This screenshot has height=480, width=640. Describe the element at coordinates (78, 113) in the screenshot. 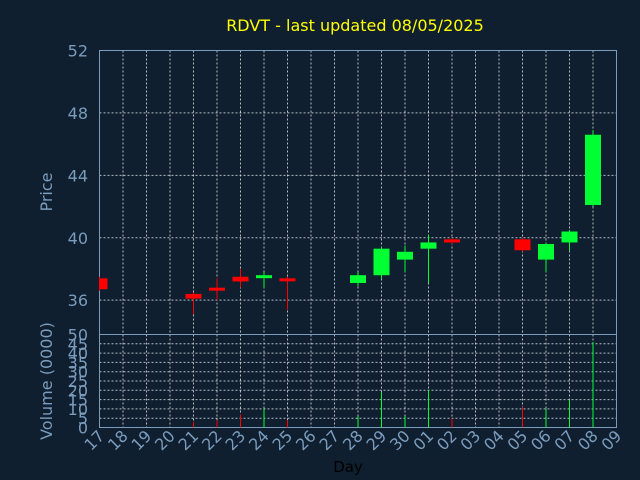

I see `price-y-tick-label: 48` at that location.